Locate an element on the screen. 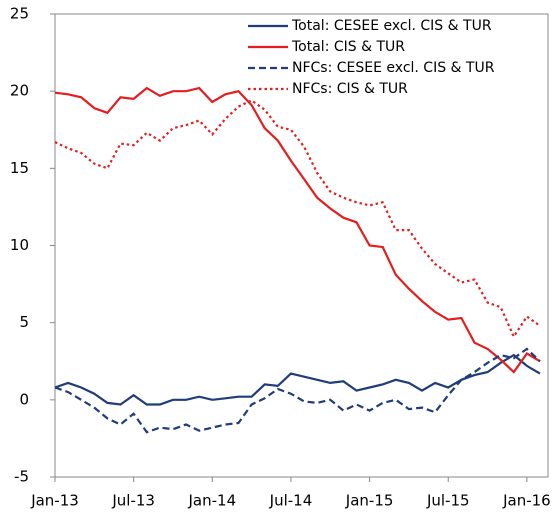 This screenshot has width=558, height=524. legend-label: Total: CESEE excl. CIS & TUR is located at coordinates (391, 26).